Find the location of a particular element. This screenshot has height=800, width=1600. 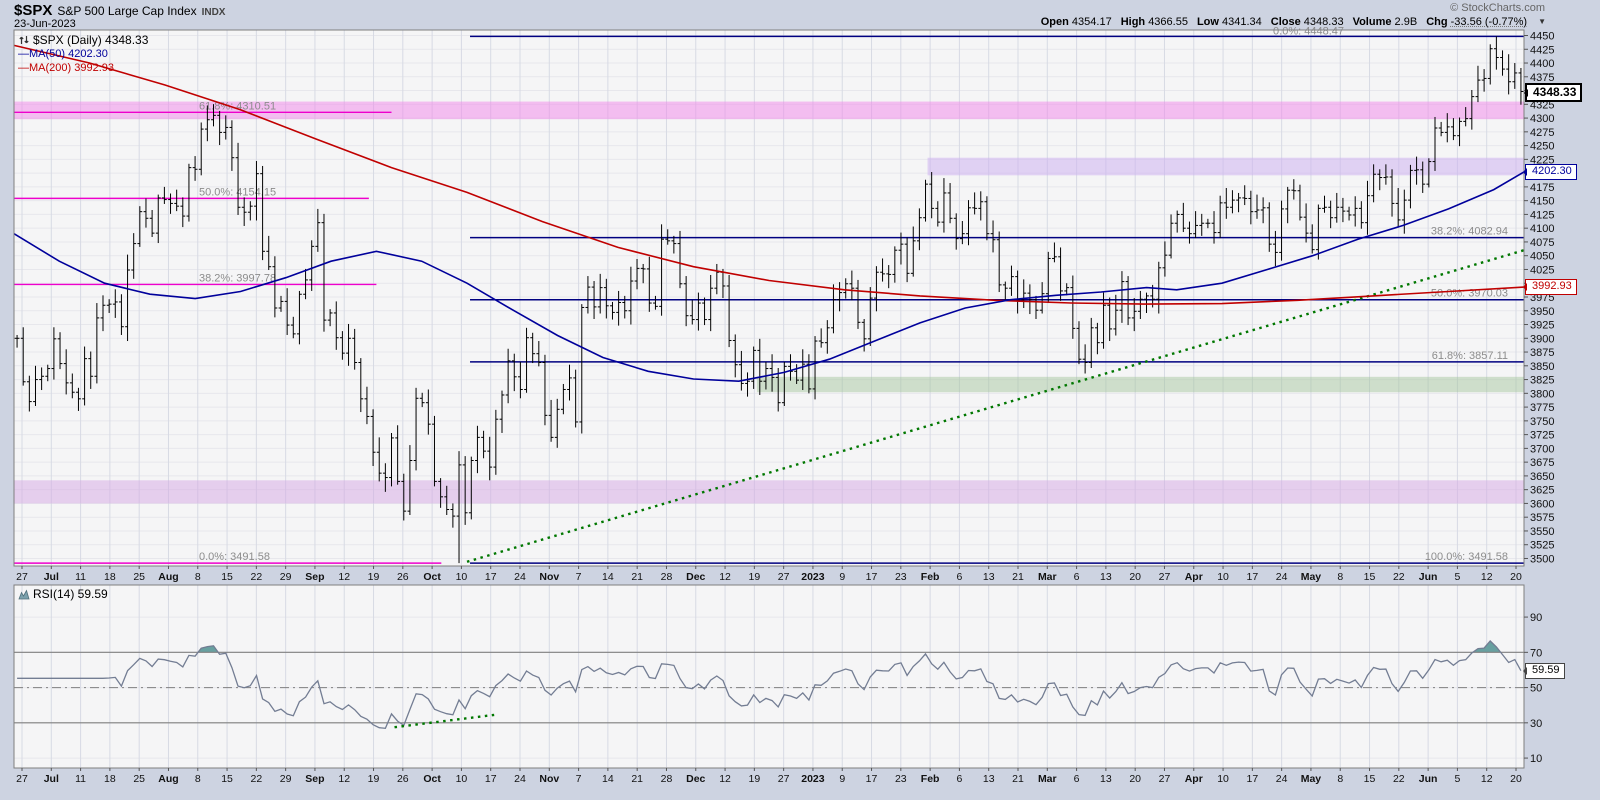

quote-label: Chg is located at coordinates (1438, 22).